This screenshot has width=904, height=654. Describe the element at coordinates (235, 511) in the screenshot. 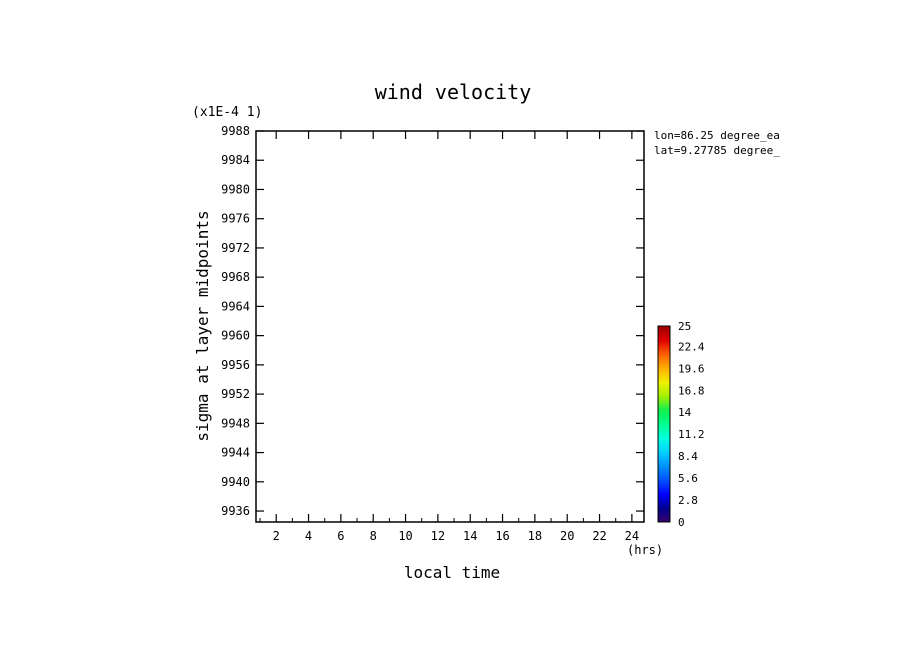

I see `y-tick-label: 9936` at that location.